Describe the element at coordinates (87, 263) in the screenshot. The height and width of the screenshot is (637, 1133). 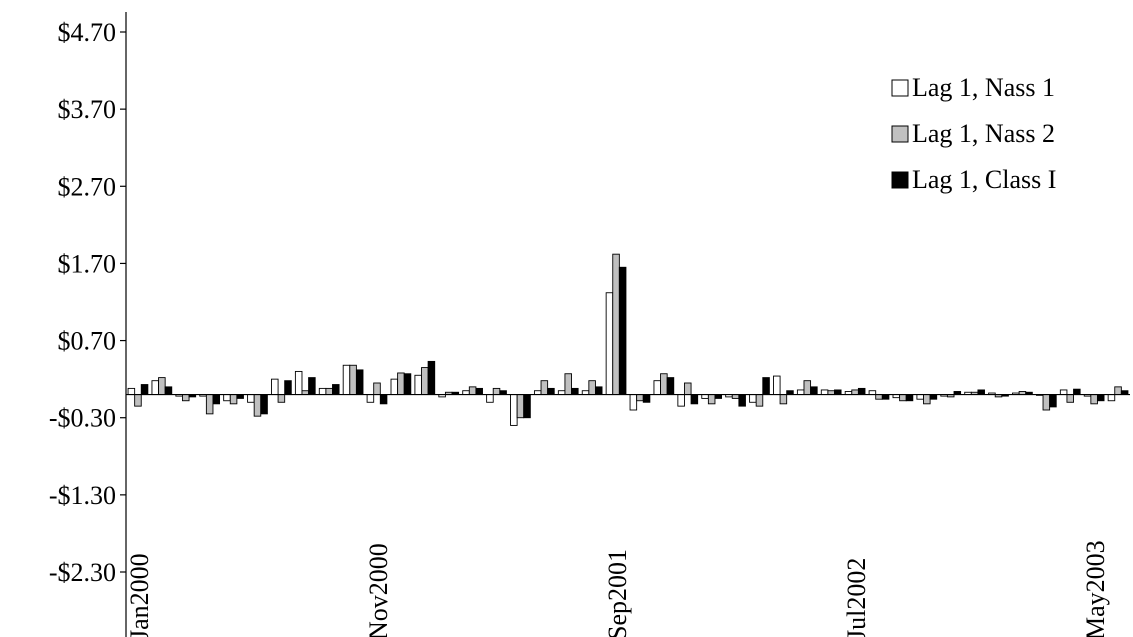
I see `y-tick-label: $1.70` at that location.